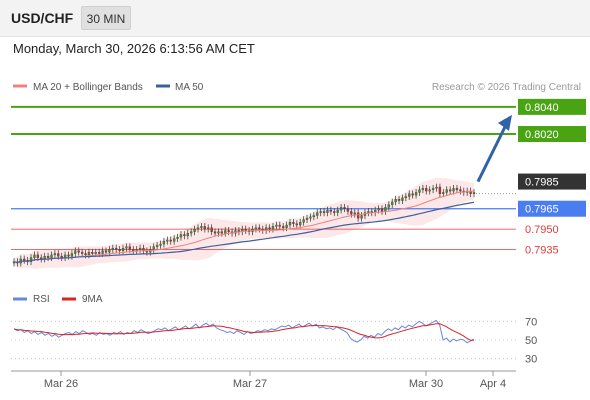 This screenshot has height=400, width=590. What do you see at coordinates (531, 341) in the screenshot?
I see `rsi-tick-label: 50` at bounding box center [531, 341].